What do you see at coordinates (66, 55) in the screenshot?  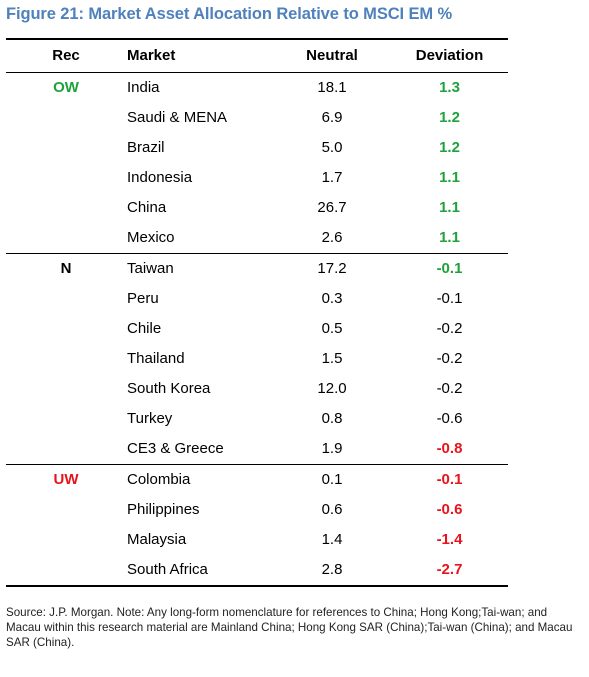 I see `header-rec: Rec` at bounding box center [66, 55].